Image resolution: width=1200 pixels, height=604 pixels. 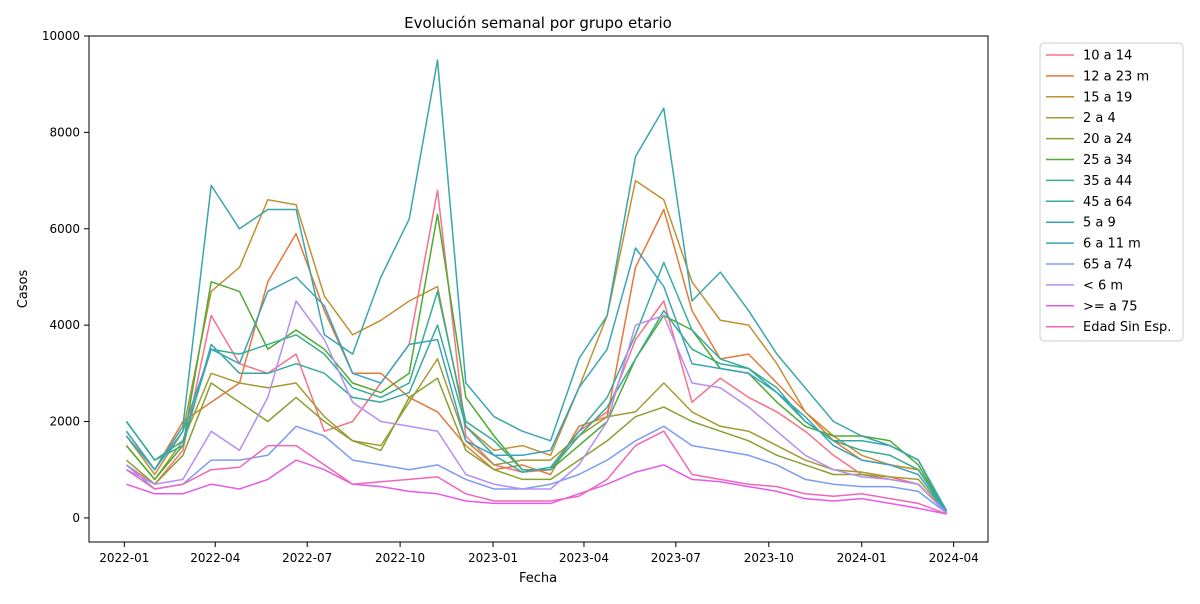 I want to click on x-tick-label: 2022-10, so click(x=400, y=558).